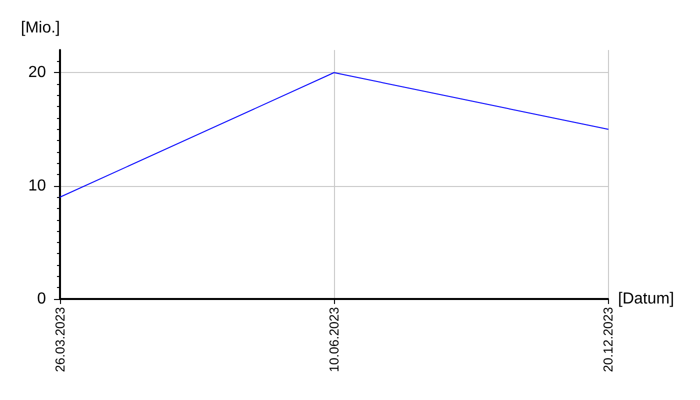 The image size is (700, 400). I want to click on x-tick-label: 26.03.2023, so click(60, 339).